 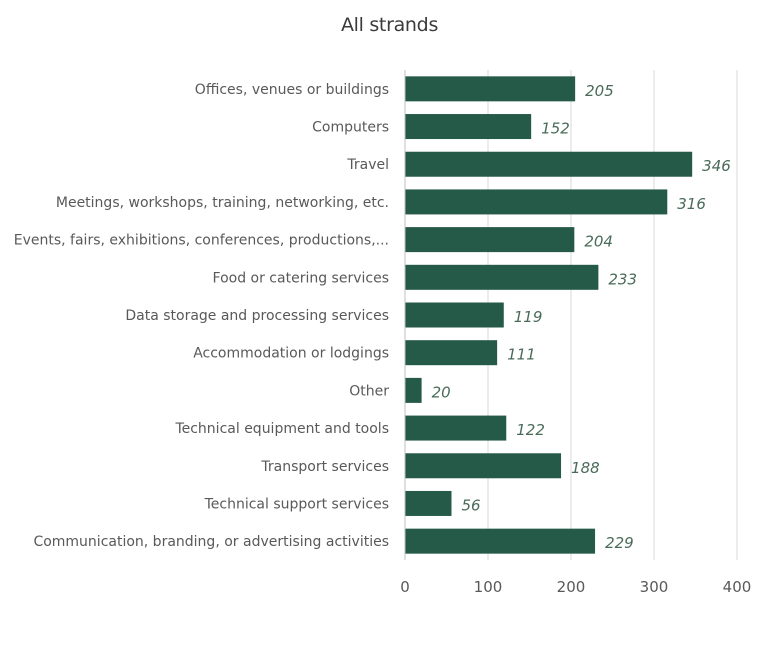 What do you see at coordinates (530, 430) in the screenshot?
I see `data-label-9: 122` at bounding box center [530, 430].